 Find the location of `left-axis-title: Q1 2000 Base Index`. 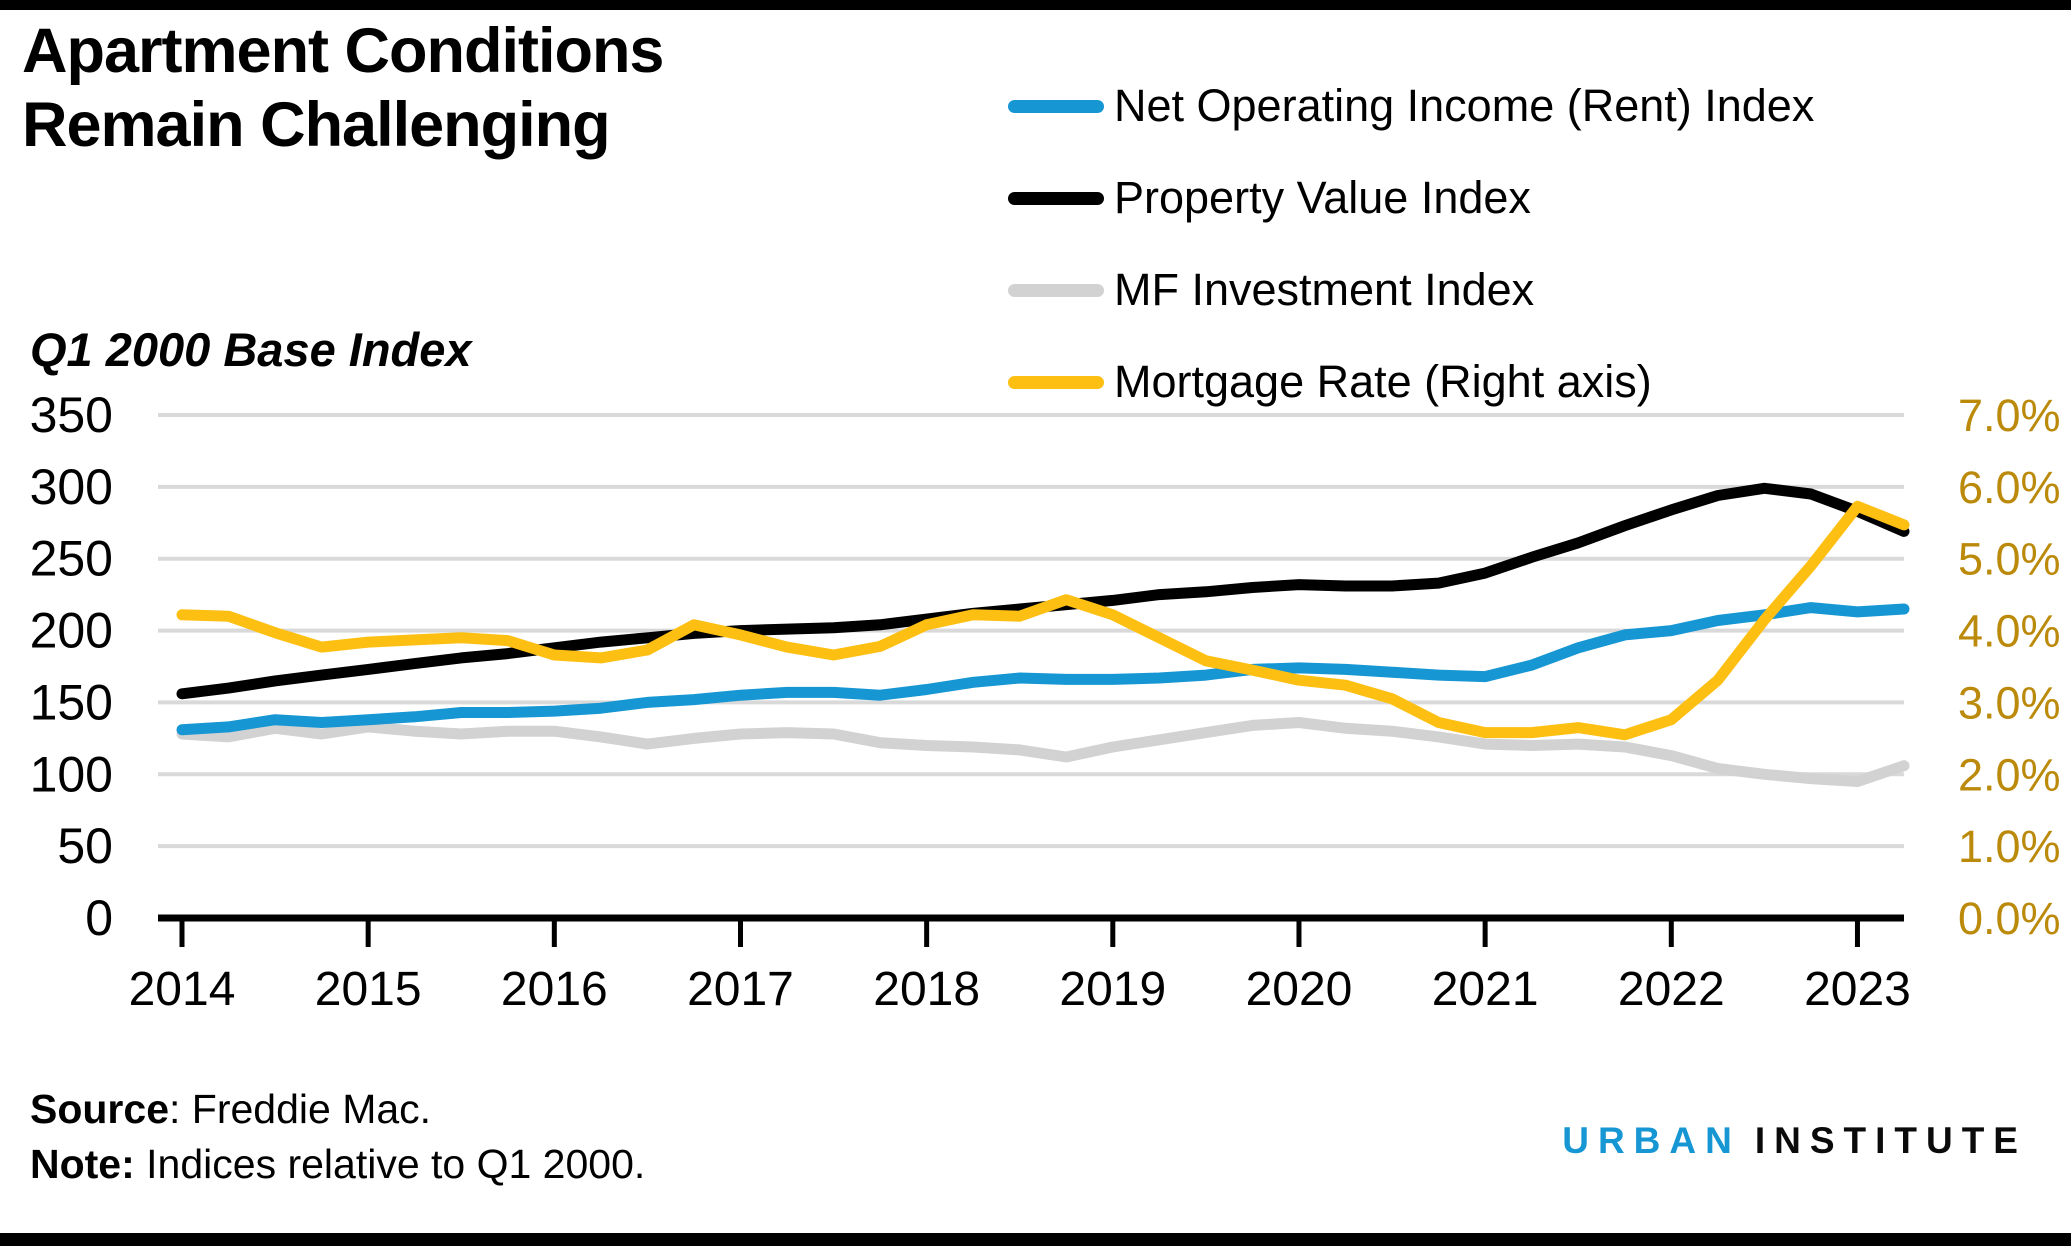

left-axis-title: Q1 2000 Base Index is located at coordinates (251, 349).